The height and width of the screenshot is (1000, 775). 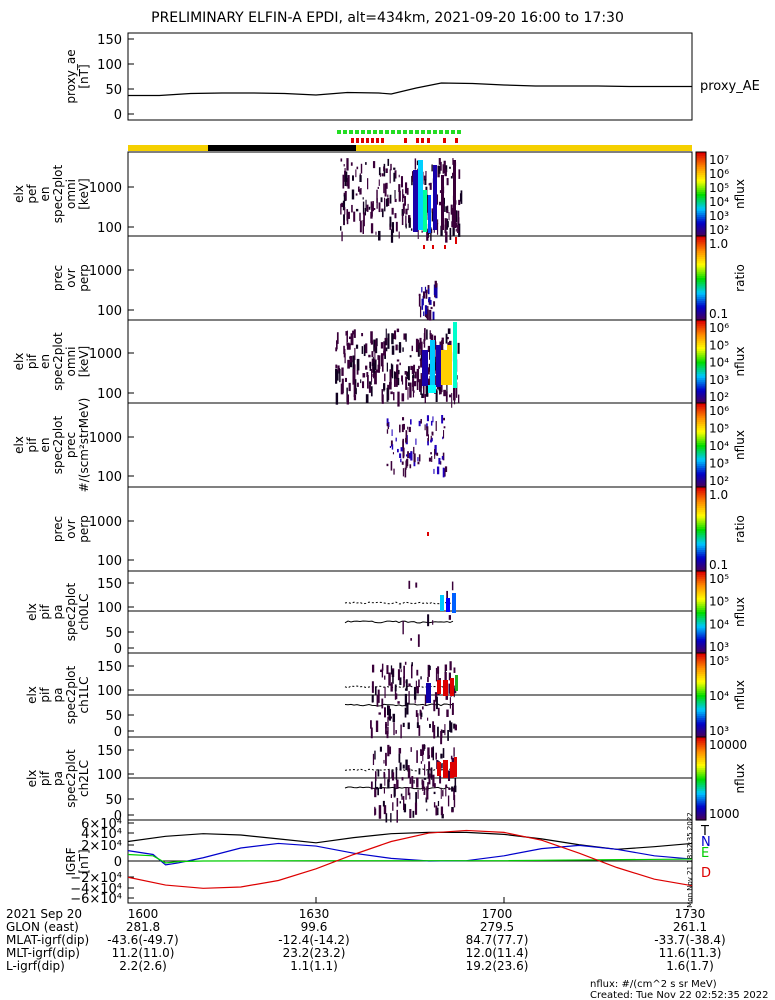 What do you see at coordinates (410, 445) in the screenshot?
I see `panel-frame-elx_pif_en_spec2plot_prec` at bounding box center [410, 445].